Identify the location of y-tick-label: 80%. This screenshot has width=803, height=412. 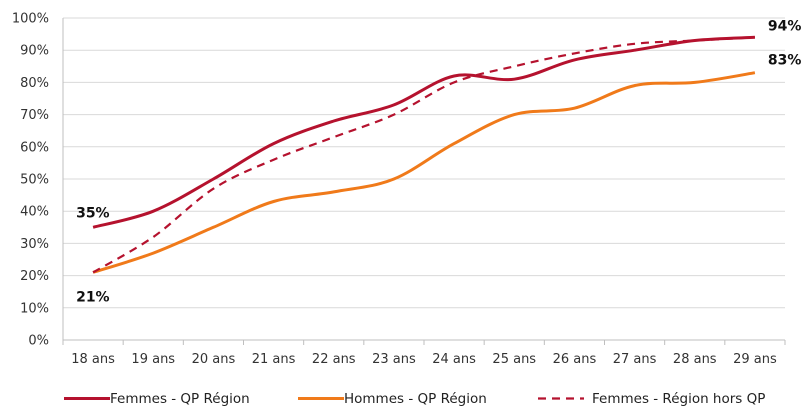
(34, 83).